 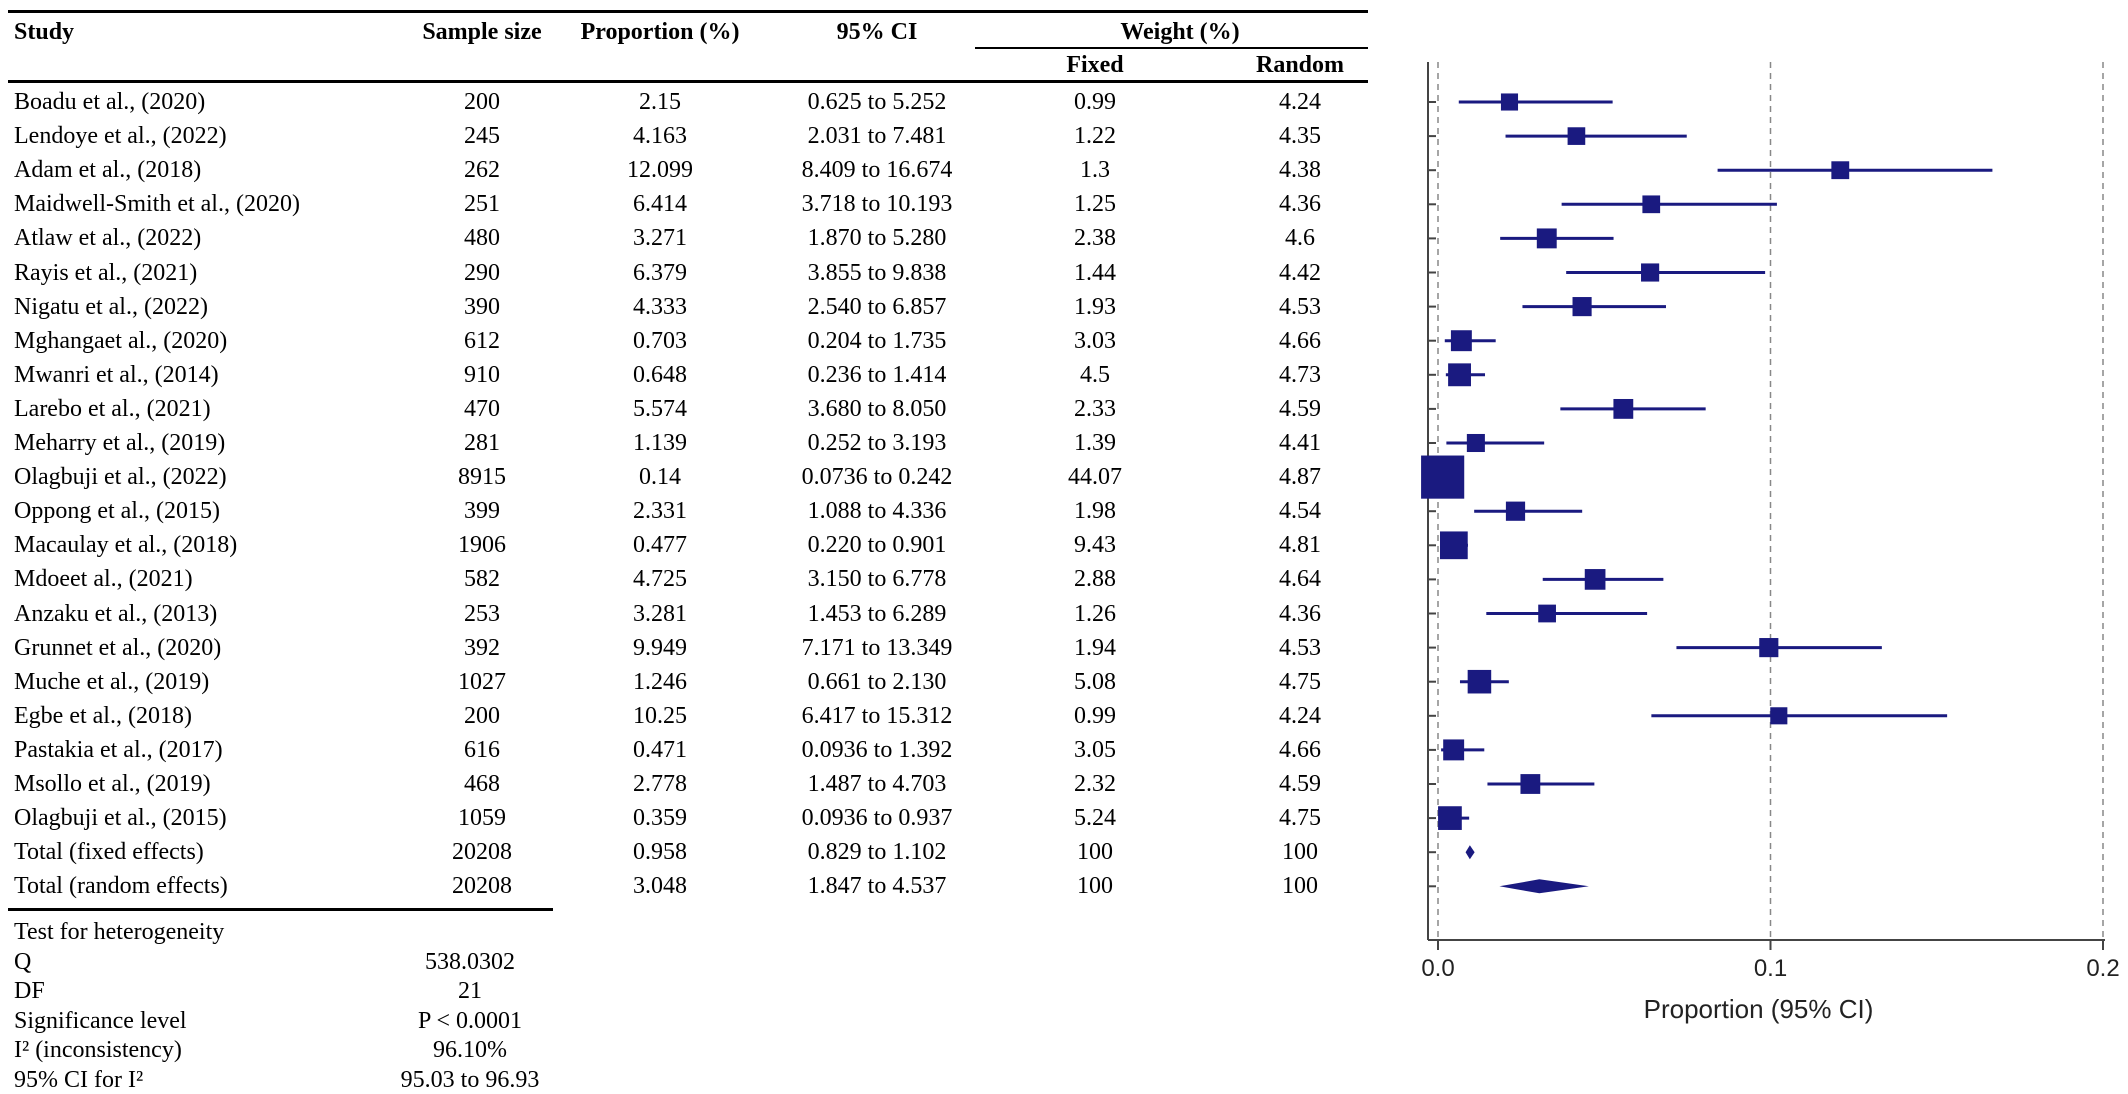 I want to click on ci-cell: 0.0736 to 0.242, so click(x=877, y=477).